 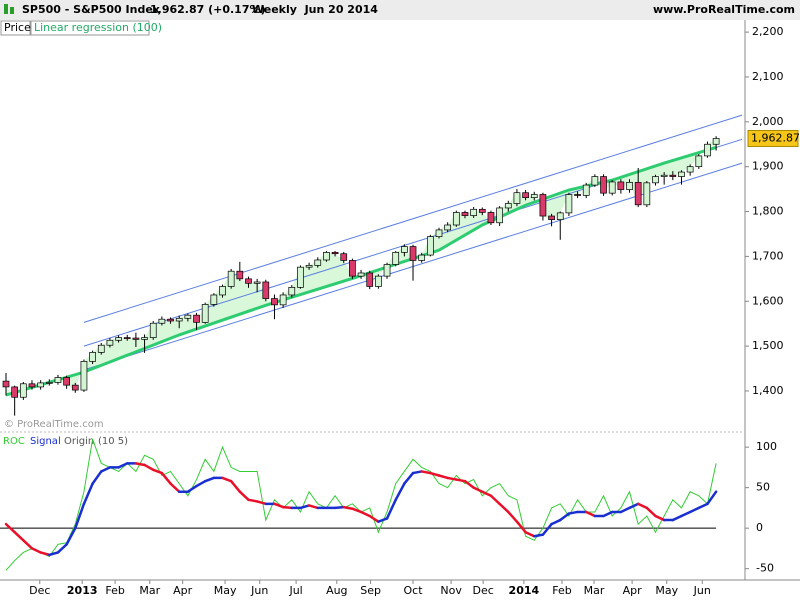 What do you see at coordinates (12, 10) in the screenshot?
I see `icon` at bounding box center [12, 10].